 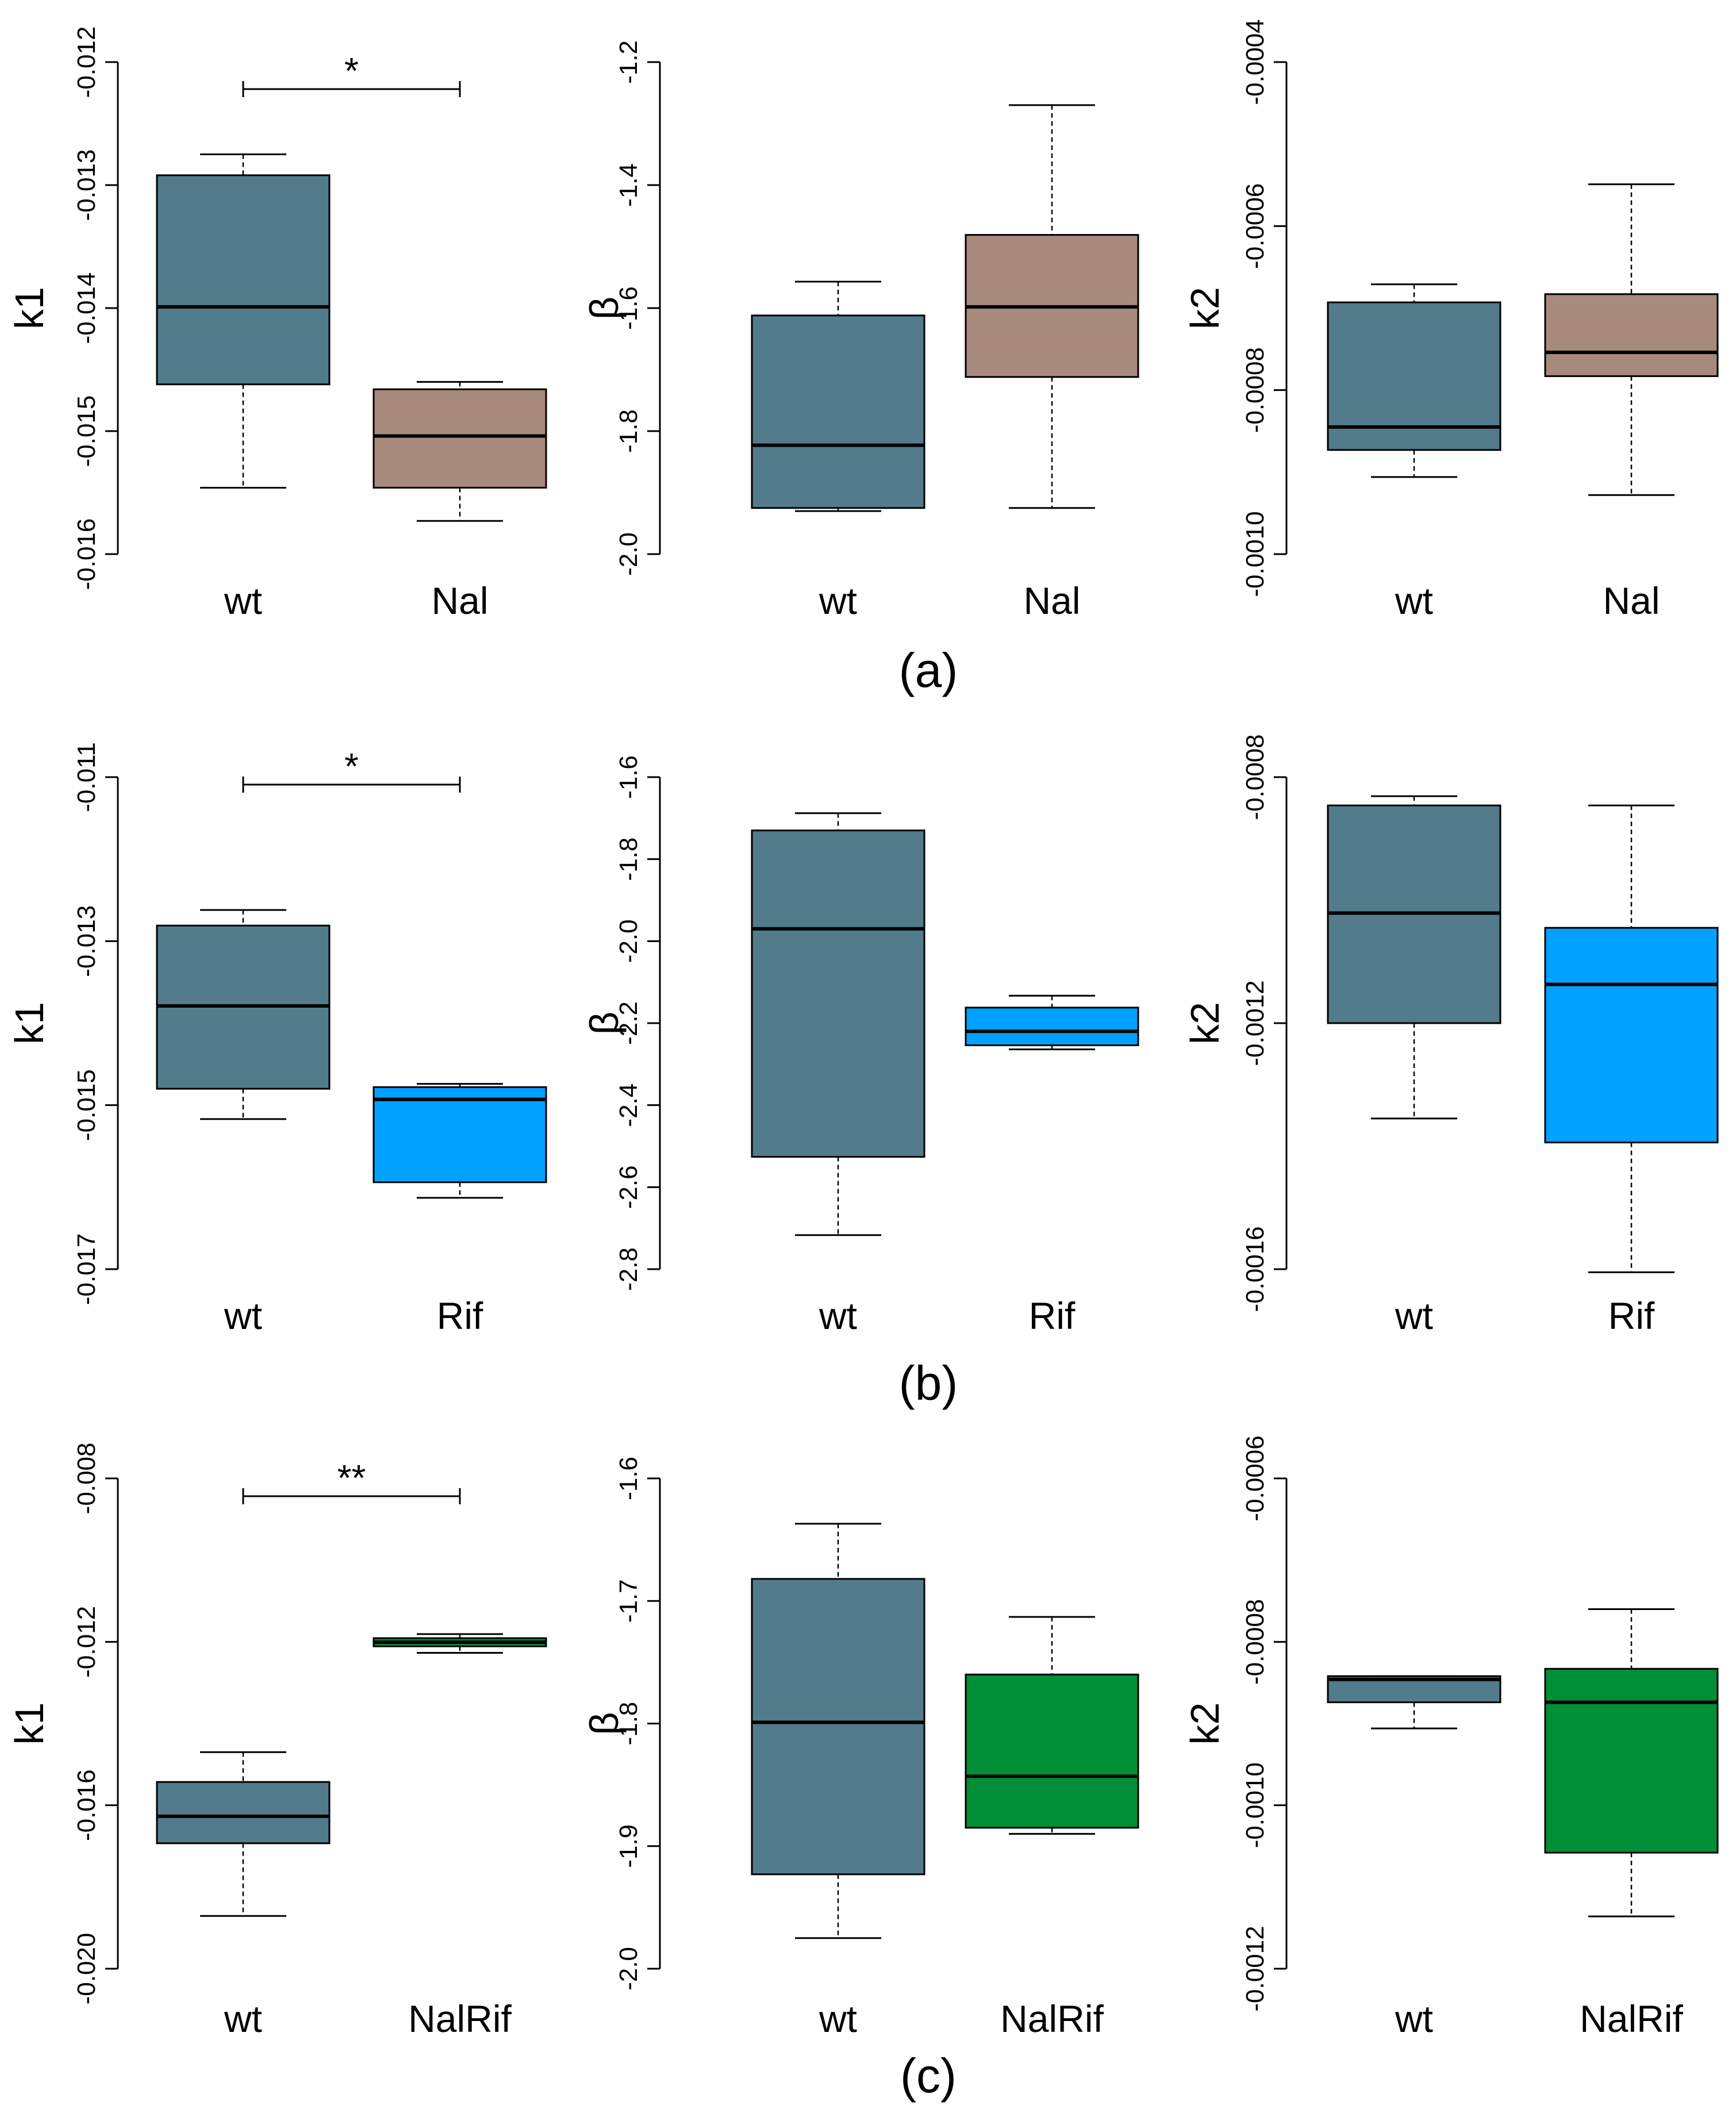 I want to click on panel-label: (b), so click(x=929, y=1383).